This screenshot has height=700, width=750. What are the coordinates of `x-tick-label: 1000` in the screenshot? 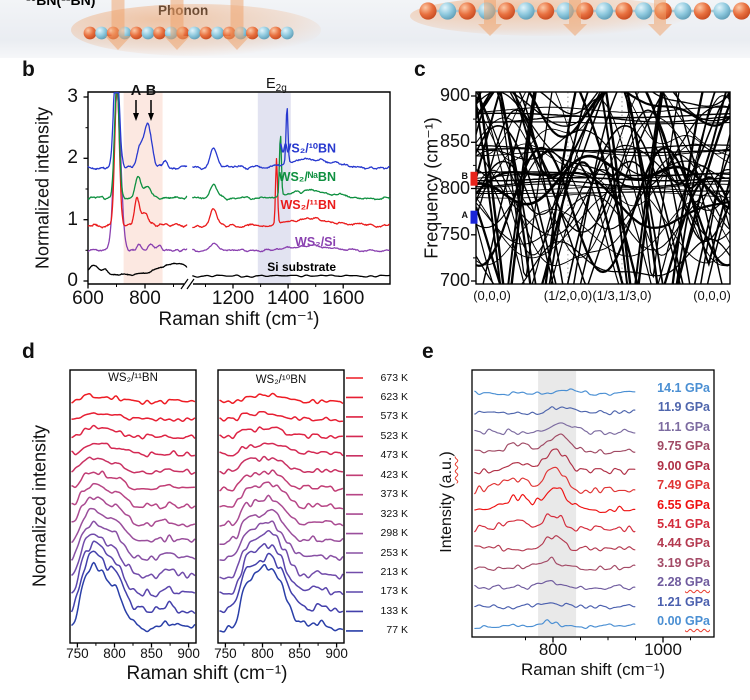 It's located at (663, 649).